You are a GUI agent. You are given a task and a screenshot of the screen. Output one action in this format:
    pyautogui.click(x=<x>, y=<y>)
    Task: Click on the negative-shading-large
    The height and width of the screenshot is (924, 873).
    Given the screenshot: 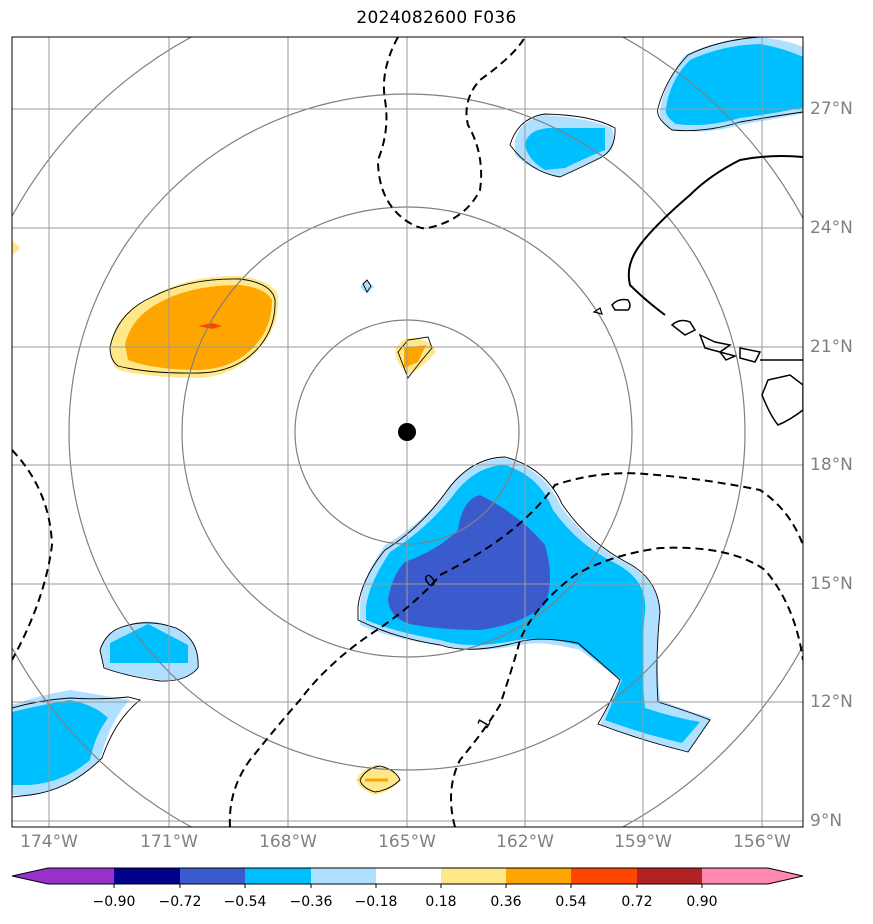 What is the action you would take?
    pyautogui.click(x=536, y=605)
    